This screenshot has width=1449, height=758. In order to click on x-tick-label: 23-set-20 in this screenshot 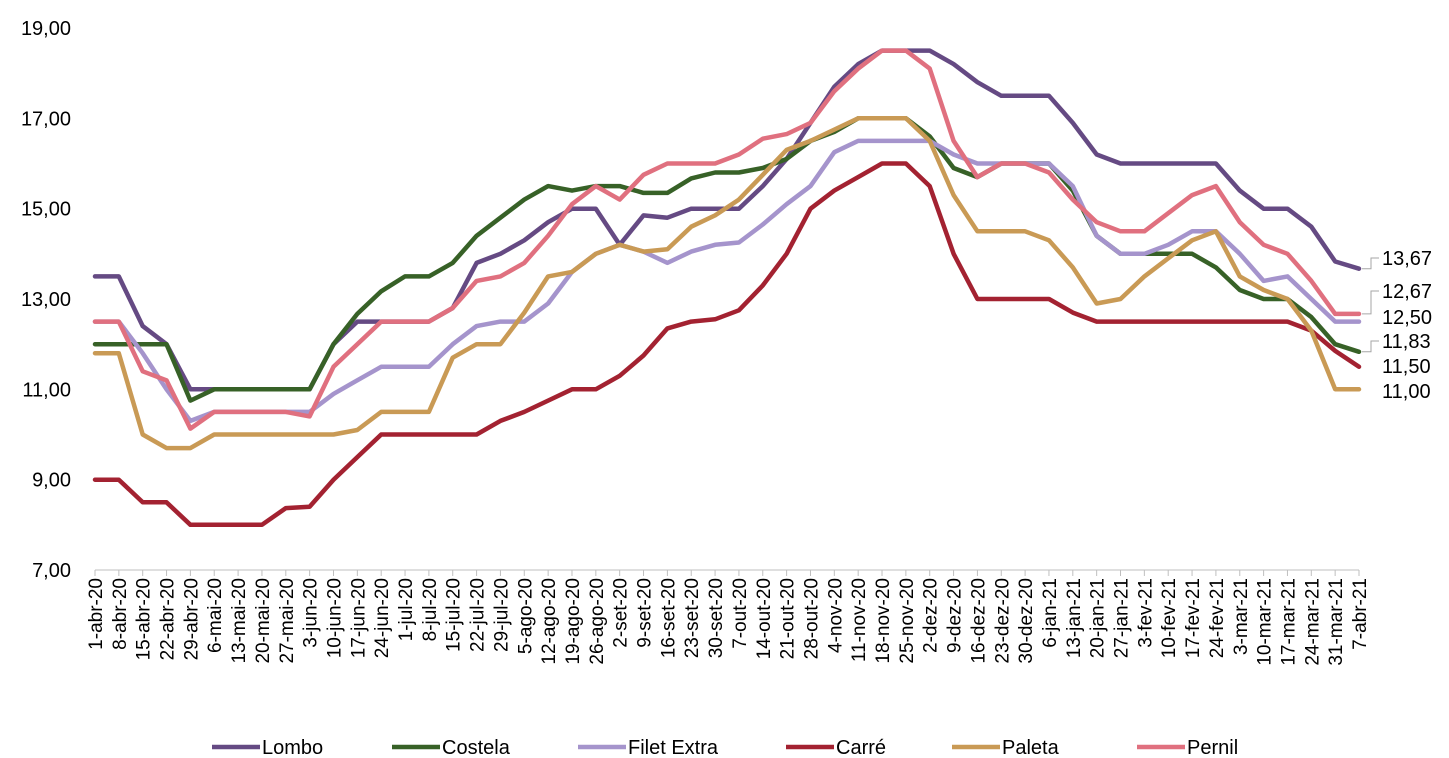, I will do `click(692, 618)`.